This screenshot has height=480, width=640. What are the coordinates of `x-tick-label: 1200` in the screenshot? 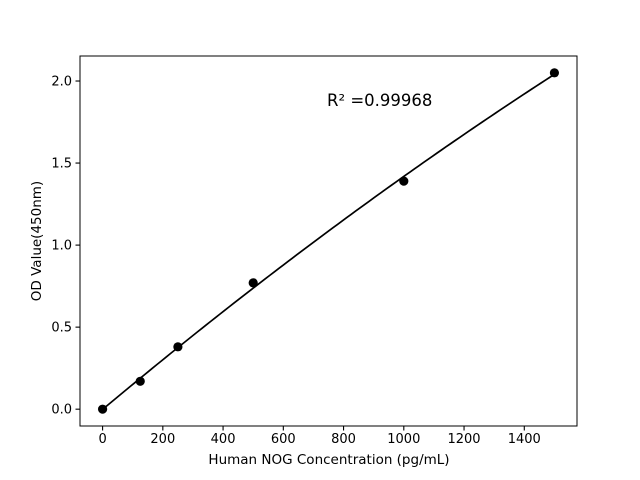 It's located at (463, 439).